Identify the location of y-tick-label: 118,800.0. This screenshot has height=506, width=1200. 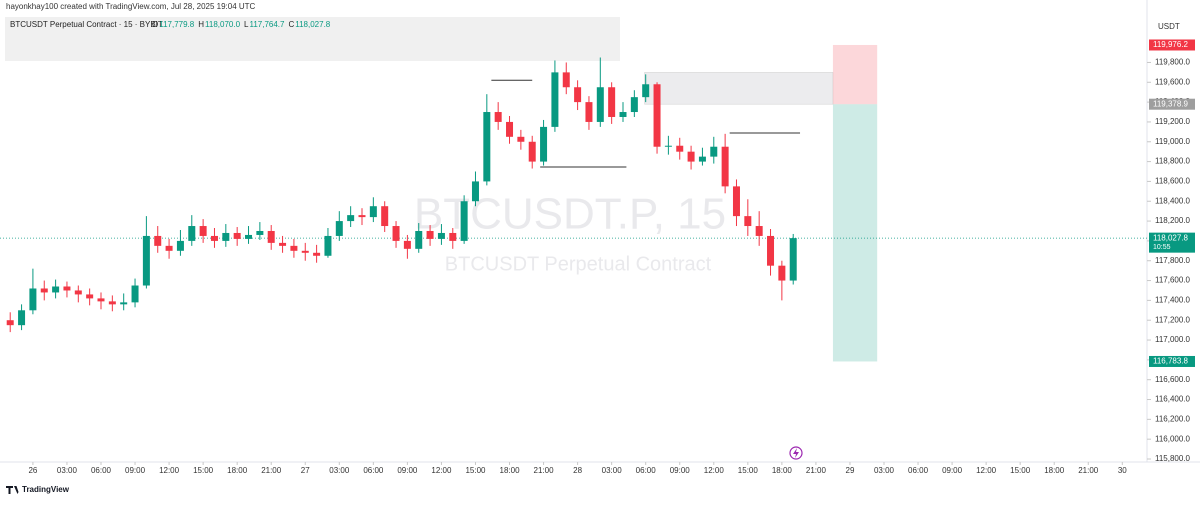
(1173, 161).